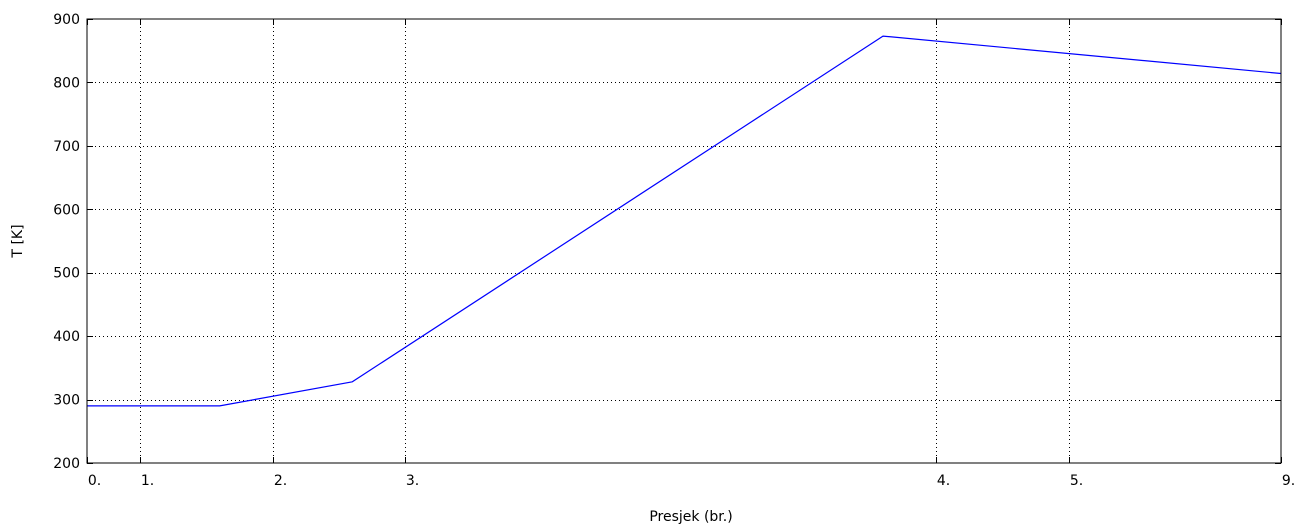  What do you see at coordinates (66, 337) in the screenshot?
I see `y-tick-label: 400` at bounding box center [66, 337].